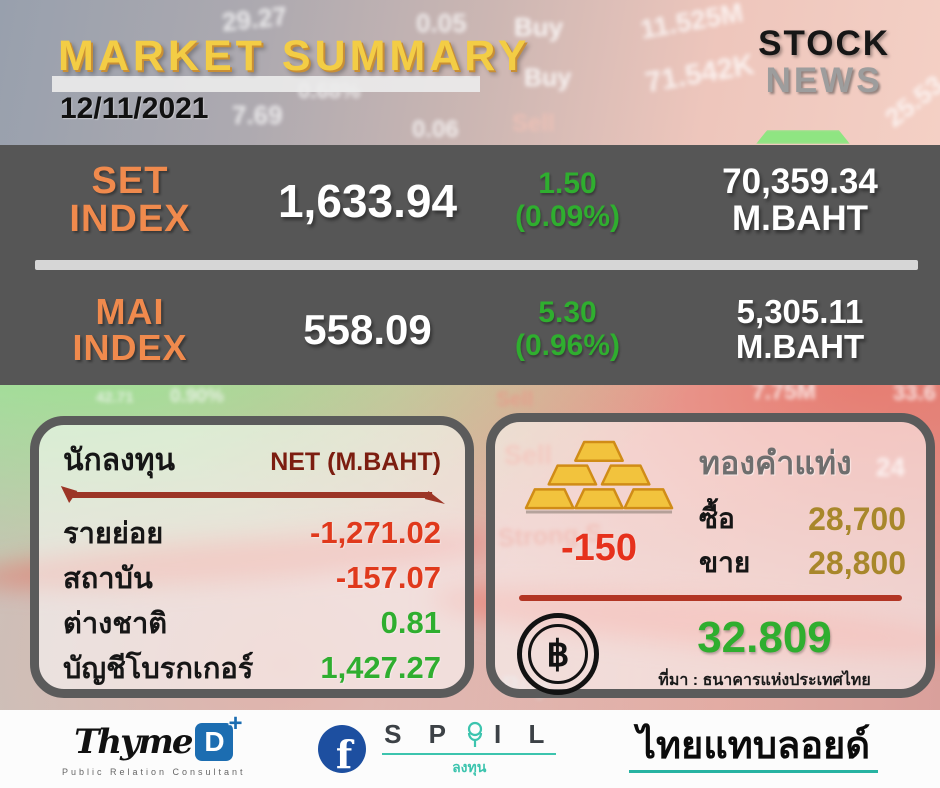 This screenshot has height=788, width=940. Describe the element at coordinates (134, 108) in the screenshot. I see `report-date: 12/11/2021` at that location.